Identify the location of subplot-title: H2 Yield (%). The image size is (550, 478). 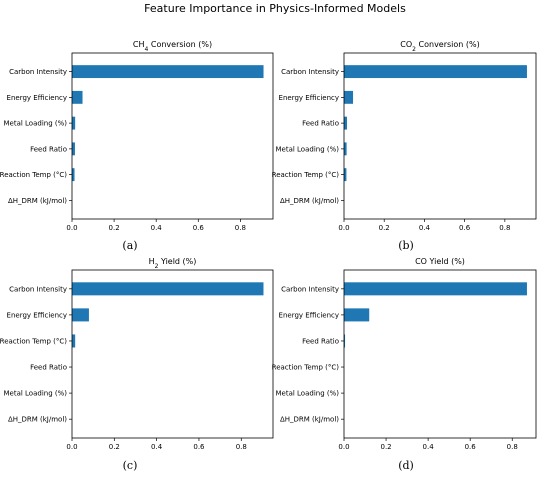
(173, 263).